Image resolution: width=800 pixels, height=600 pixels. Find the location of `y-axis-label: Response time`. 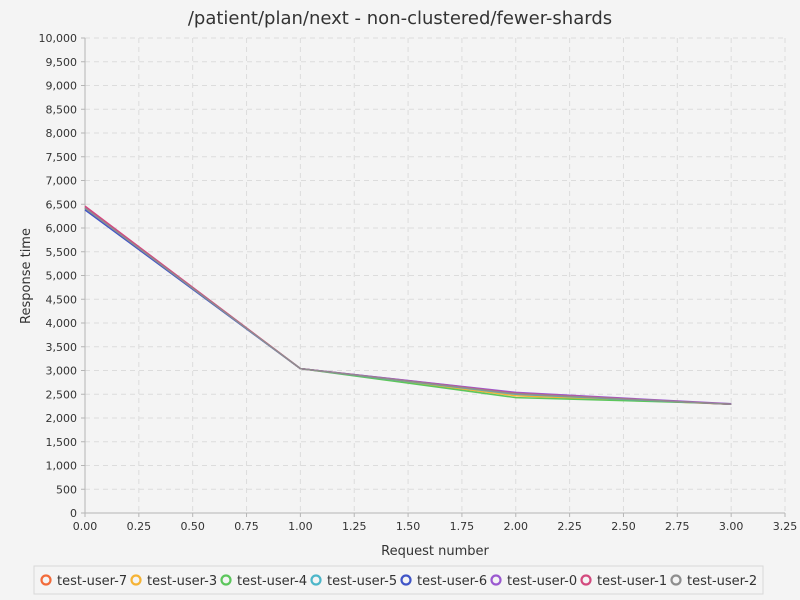

y-axis-label: Response time is located at coordinates (26, 276).